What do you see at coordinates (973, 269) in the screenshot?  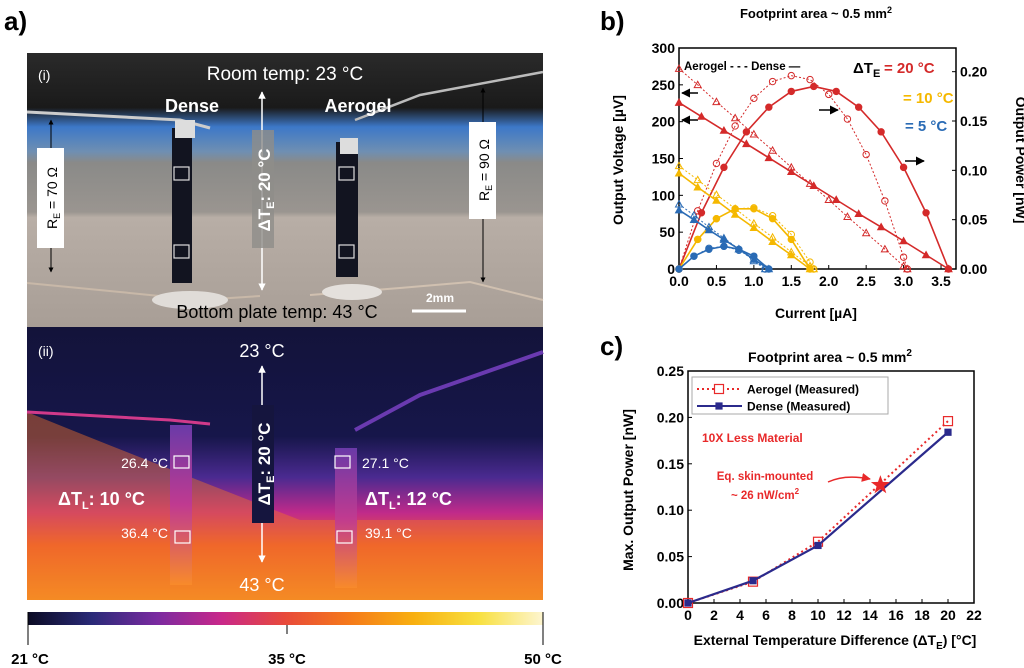 I see `y2-tick-label: 0.00` at bounding box center [973, 269].